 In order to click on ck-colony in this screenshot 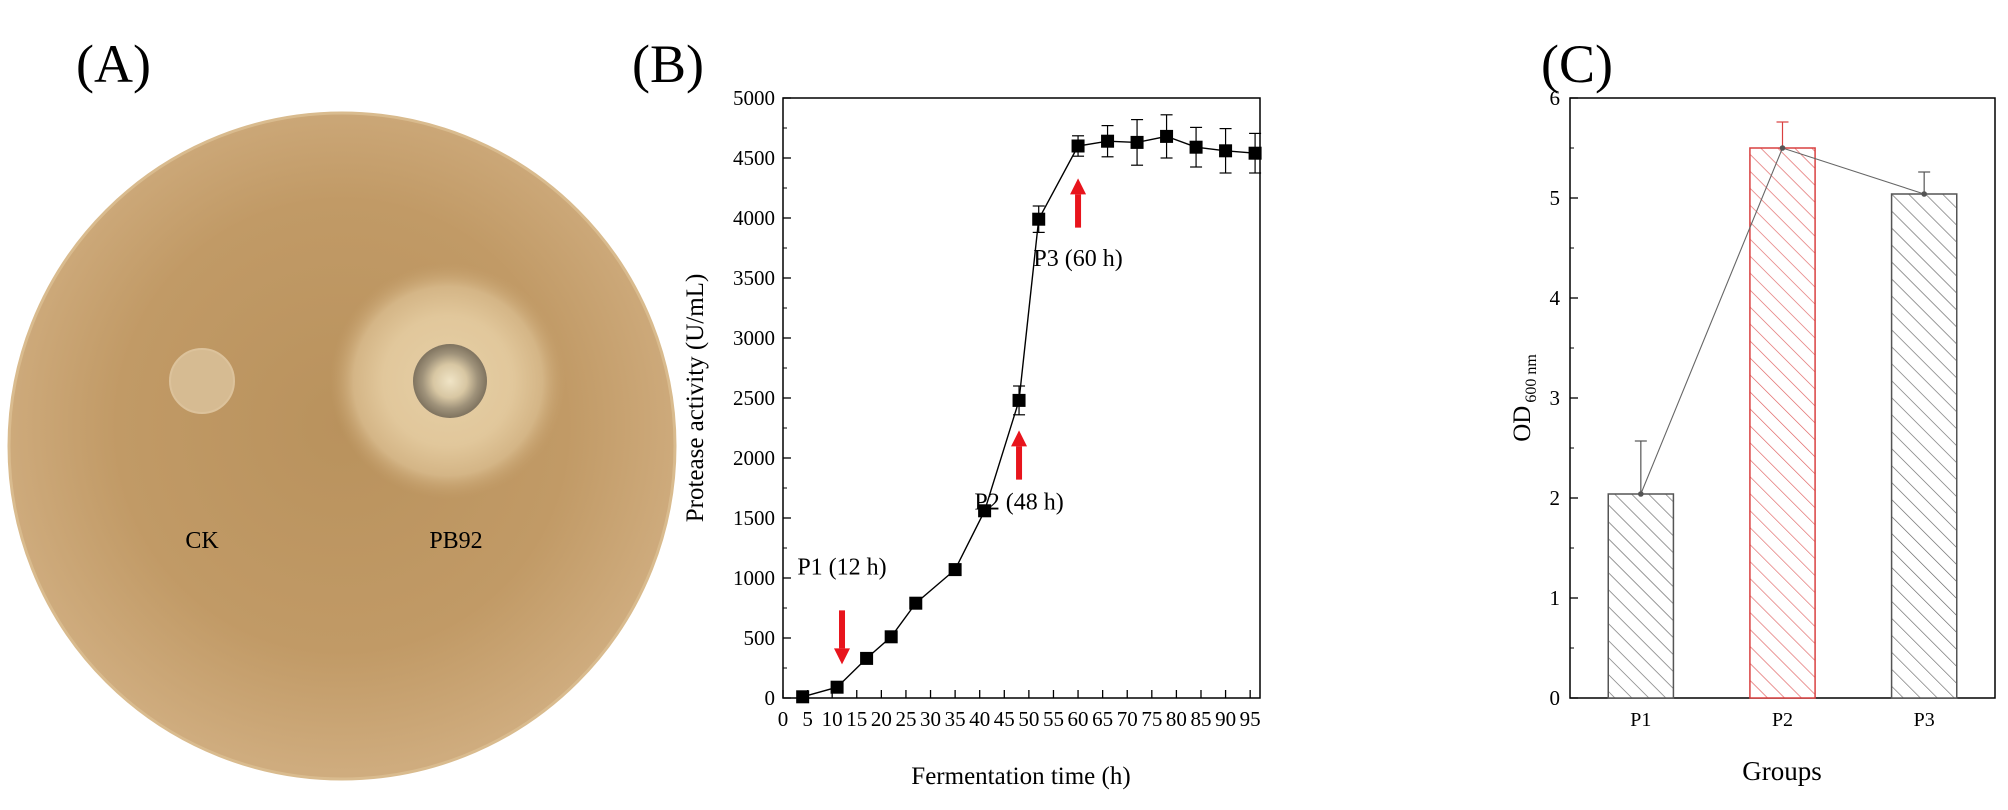, I will do `click(202, 381)`.